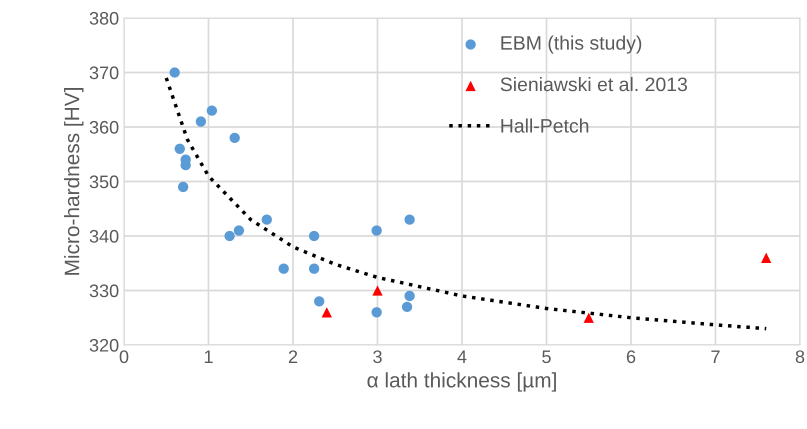  I want to click on x-tick-label: 7, so click(715, 356).